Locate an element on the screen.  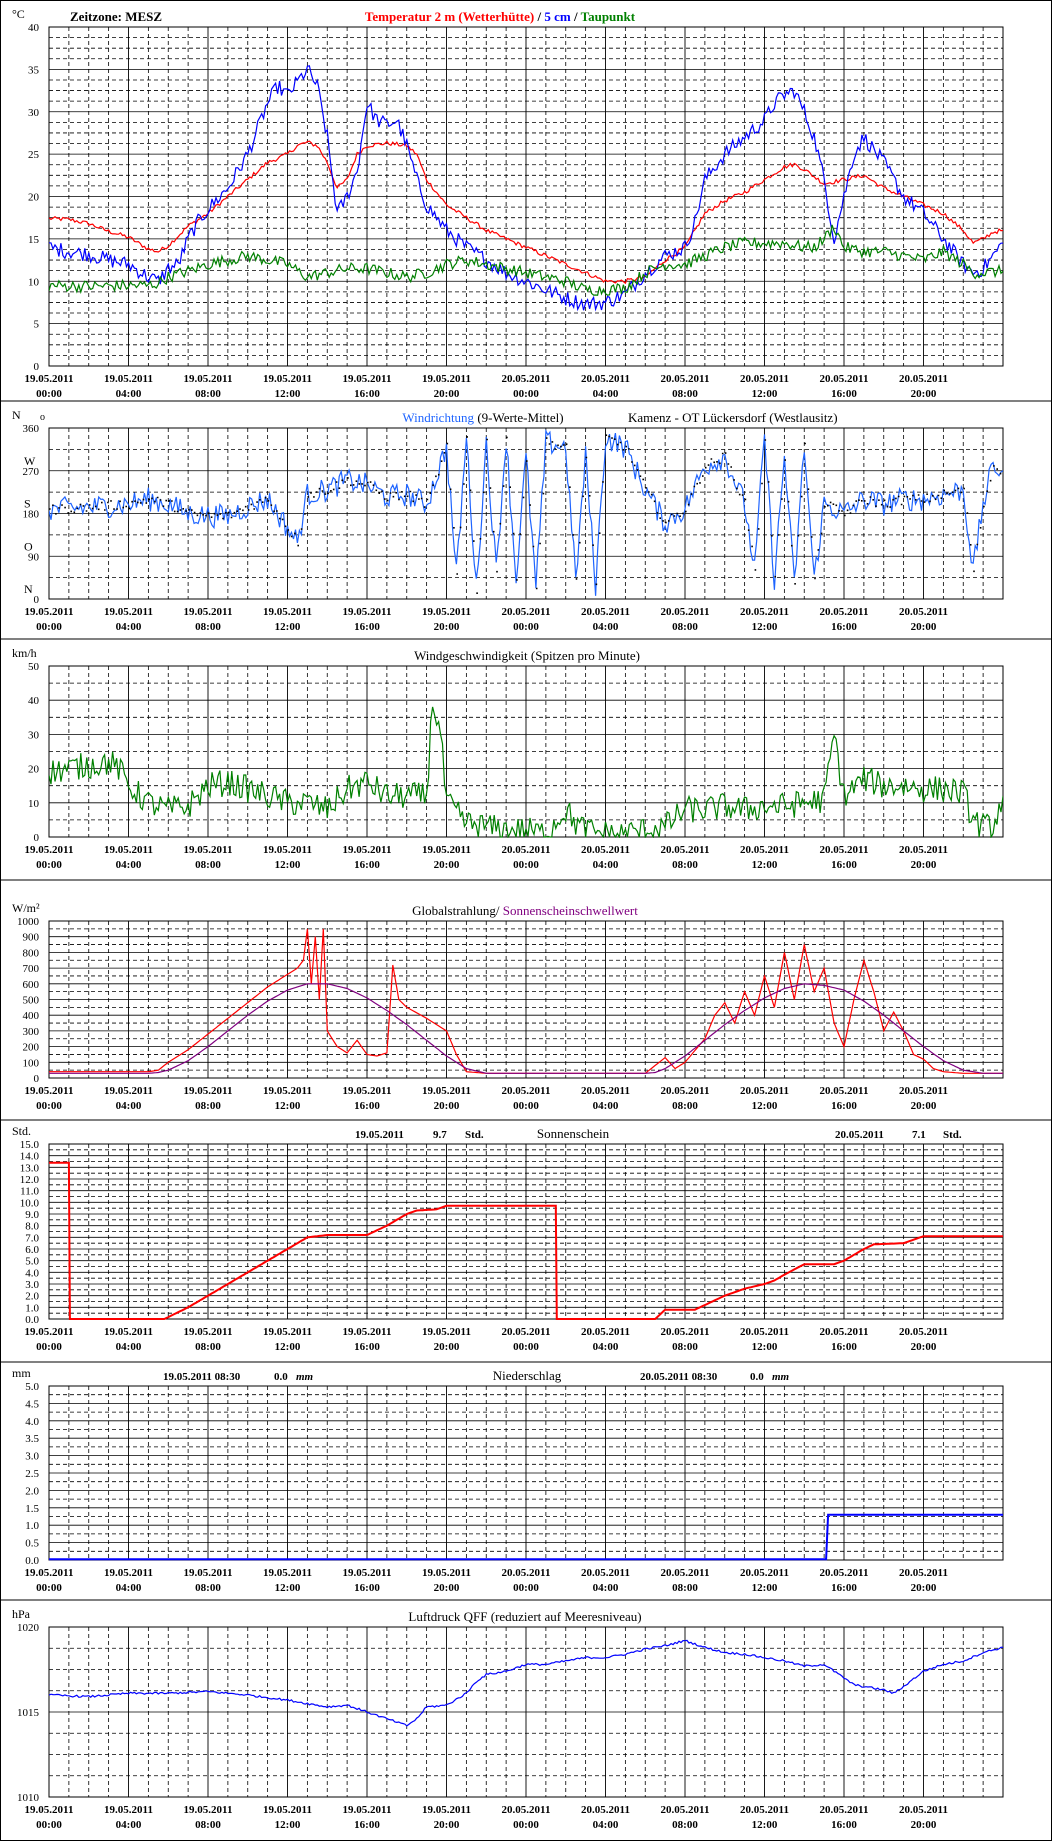
y-tick-label: 180 is located at coordinates (31, 515).